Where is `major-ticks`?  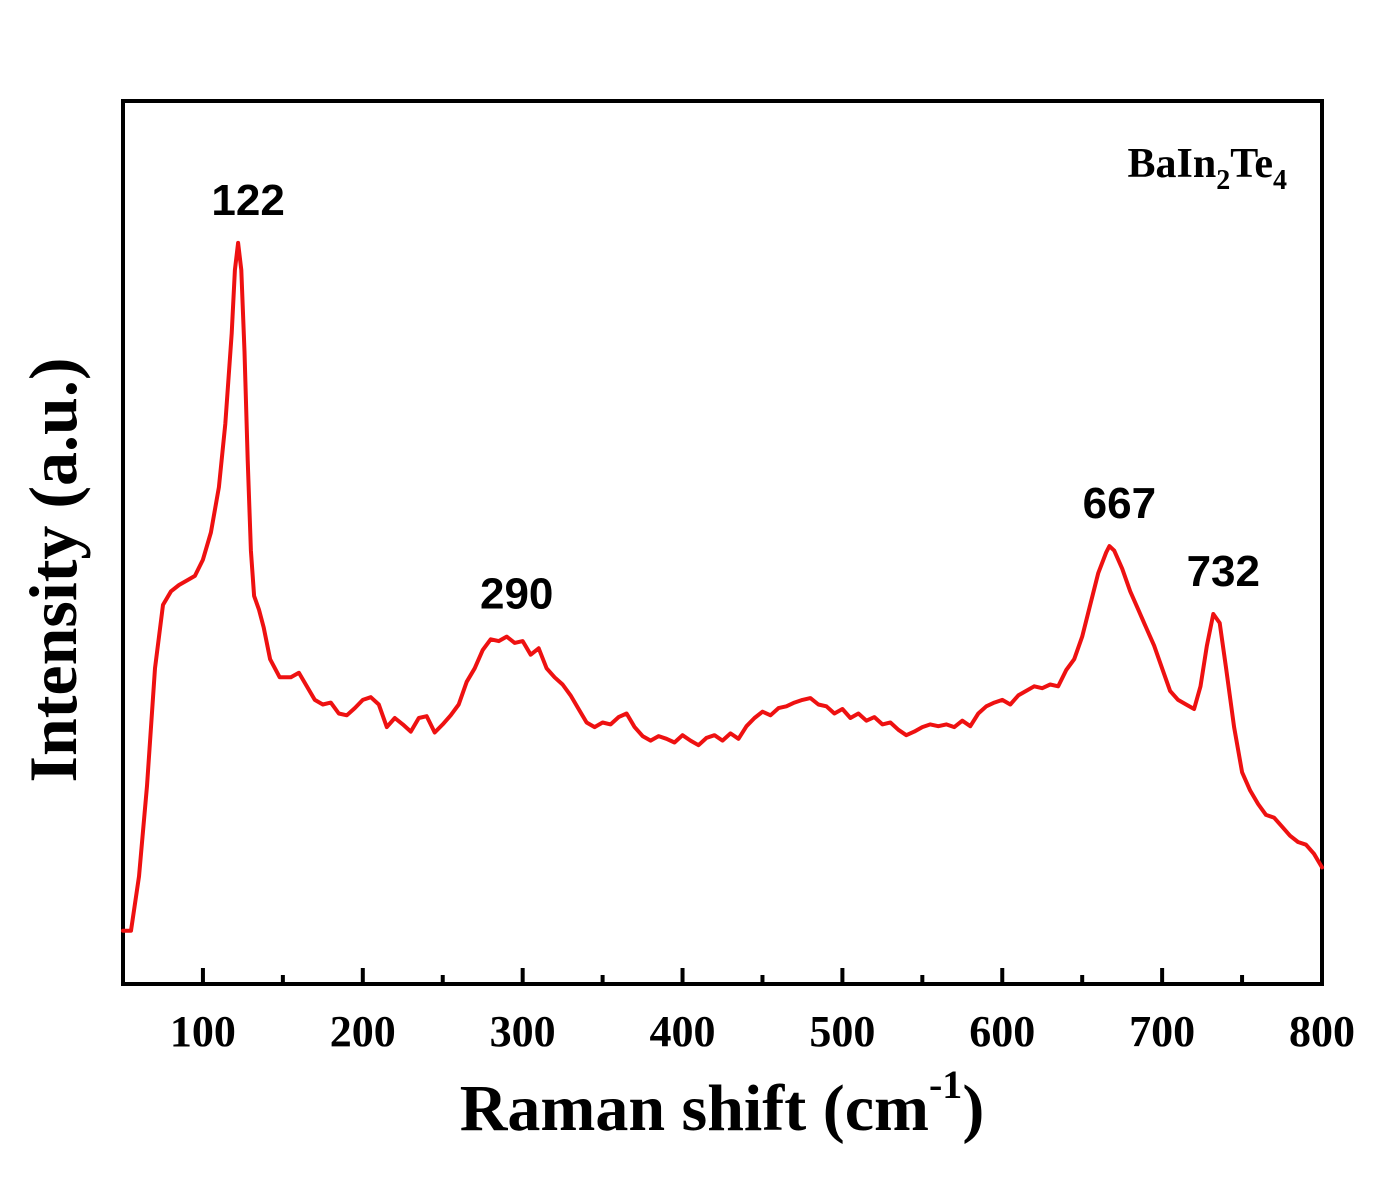 major-ticks is located at coordinates (762, 976).